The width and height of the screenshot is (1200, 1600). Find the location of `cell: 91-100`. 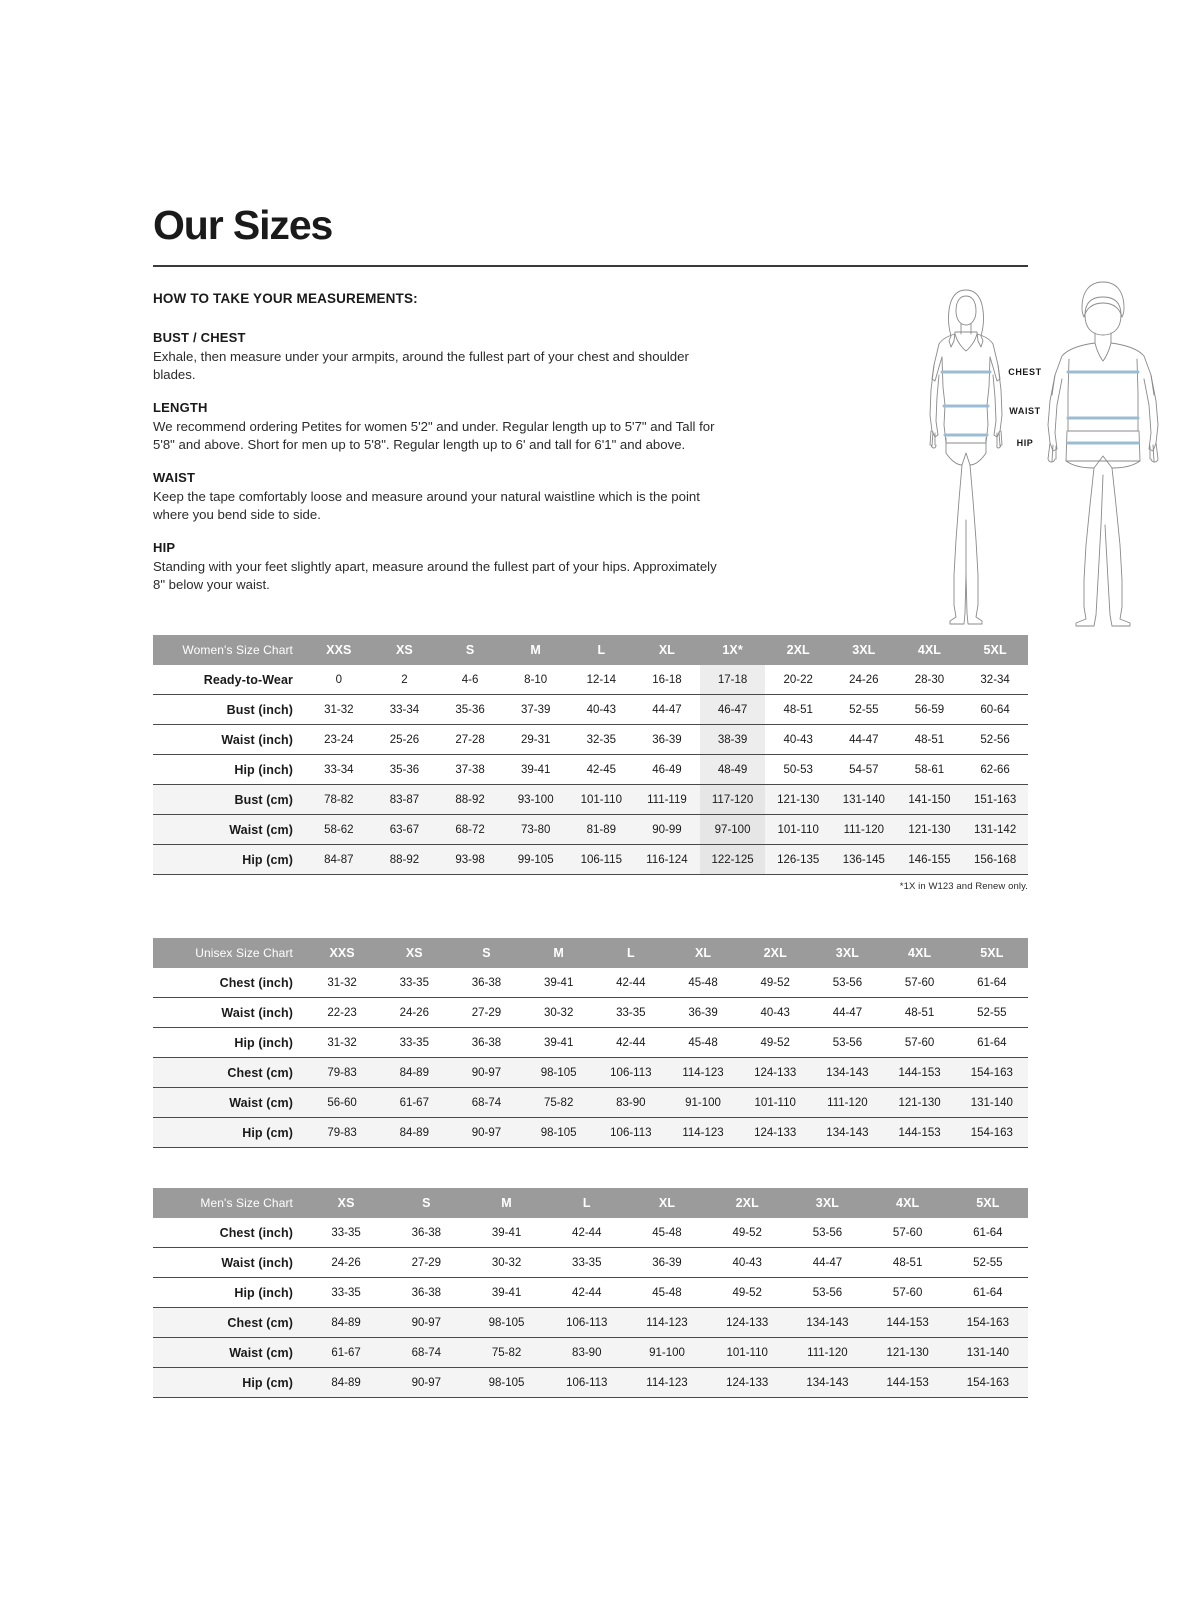

cell: 91-100 is located at coordinates (703, 1102).